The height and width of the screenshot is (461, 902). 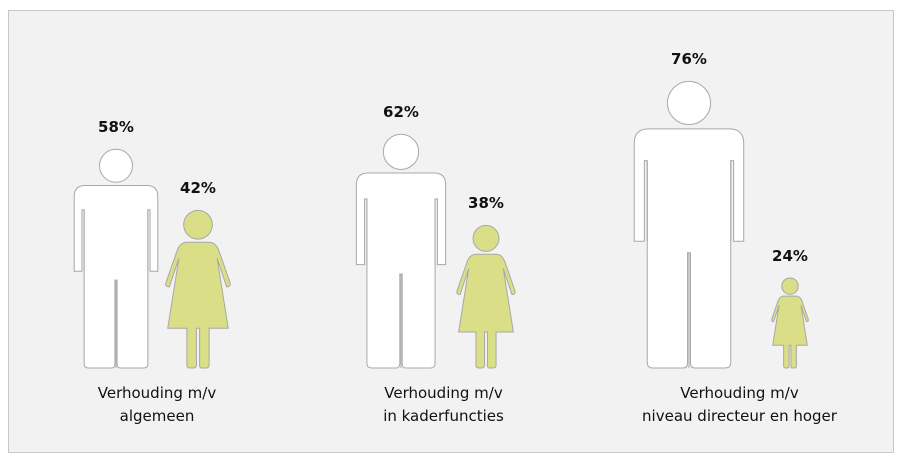 I want to click on value-label: 76%, so click(x=689, y=59).